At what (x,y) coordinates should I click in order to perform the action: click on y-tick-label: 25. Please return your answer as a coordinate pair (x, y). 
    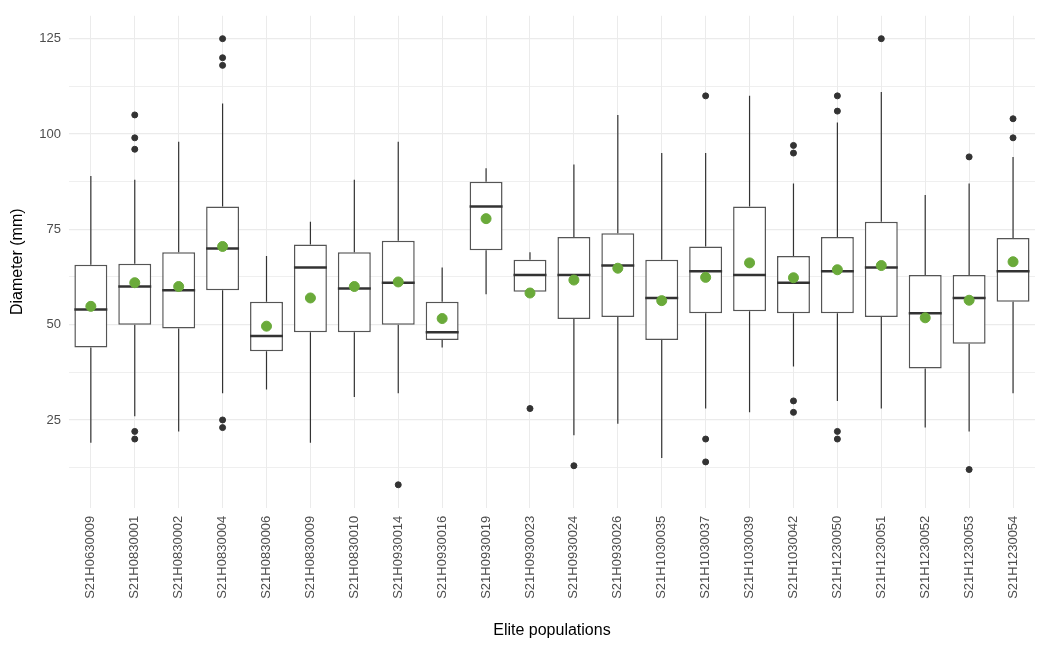
    Looking at the image, I should click on (53, 419).